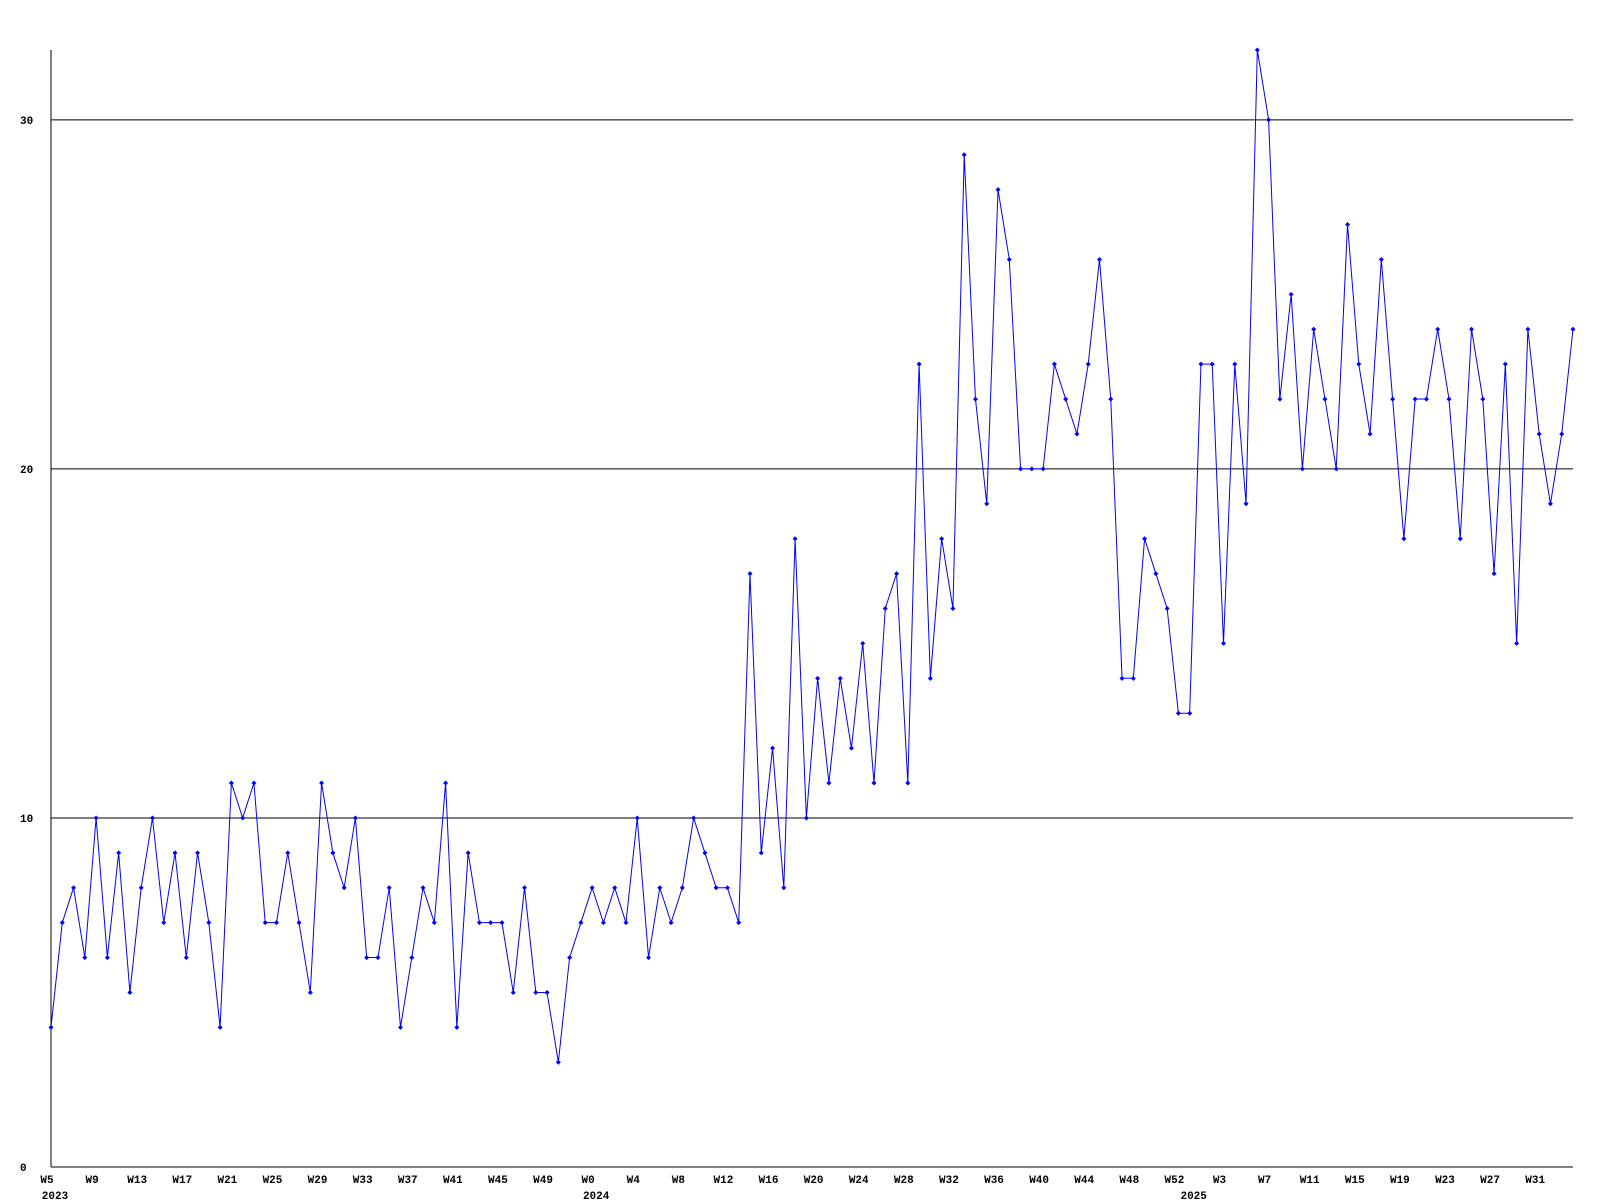 The height and width of the screenshot is (1200, 1600). What do you see at coordinates (26, 471) in the screenshot?
I see `y-tick-label: 20` at bounding box center [26, 471].